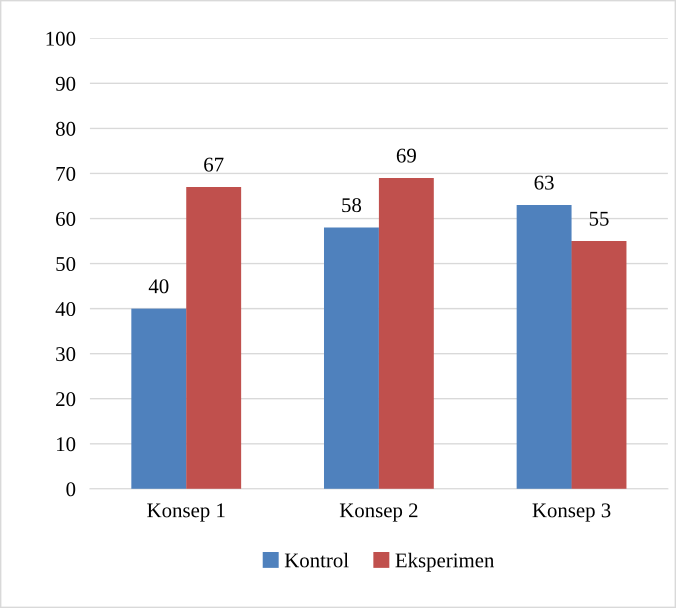  What do you see at coordinates (66, 399) in the screenshot?
I see `y-tick-label: 20` at bounding box center [66, 399].